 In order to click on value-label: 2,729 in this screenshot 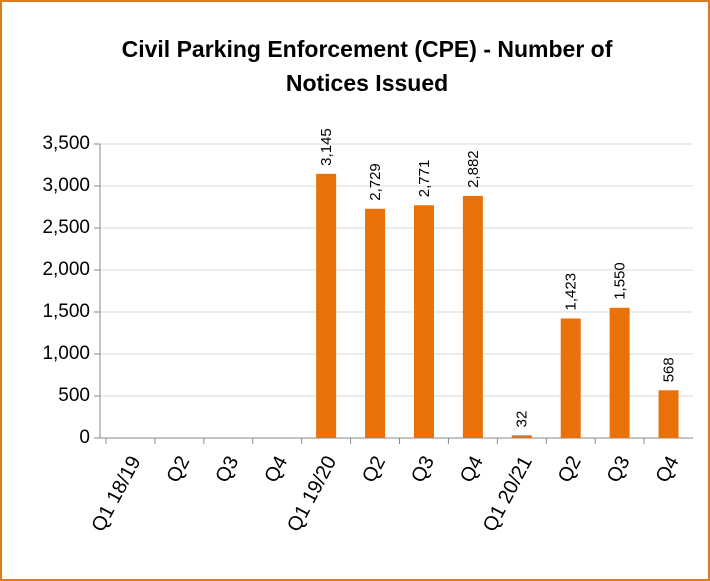, I will do `click(375, 182)`.